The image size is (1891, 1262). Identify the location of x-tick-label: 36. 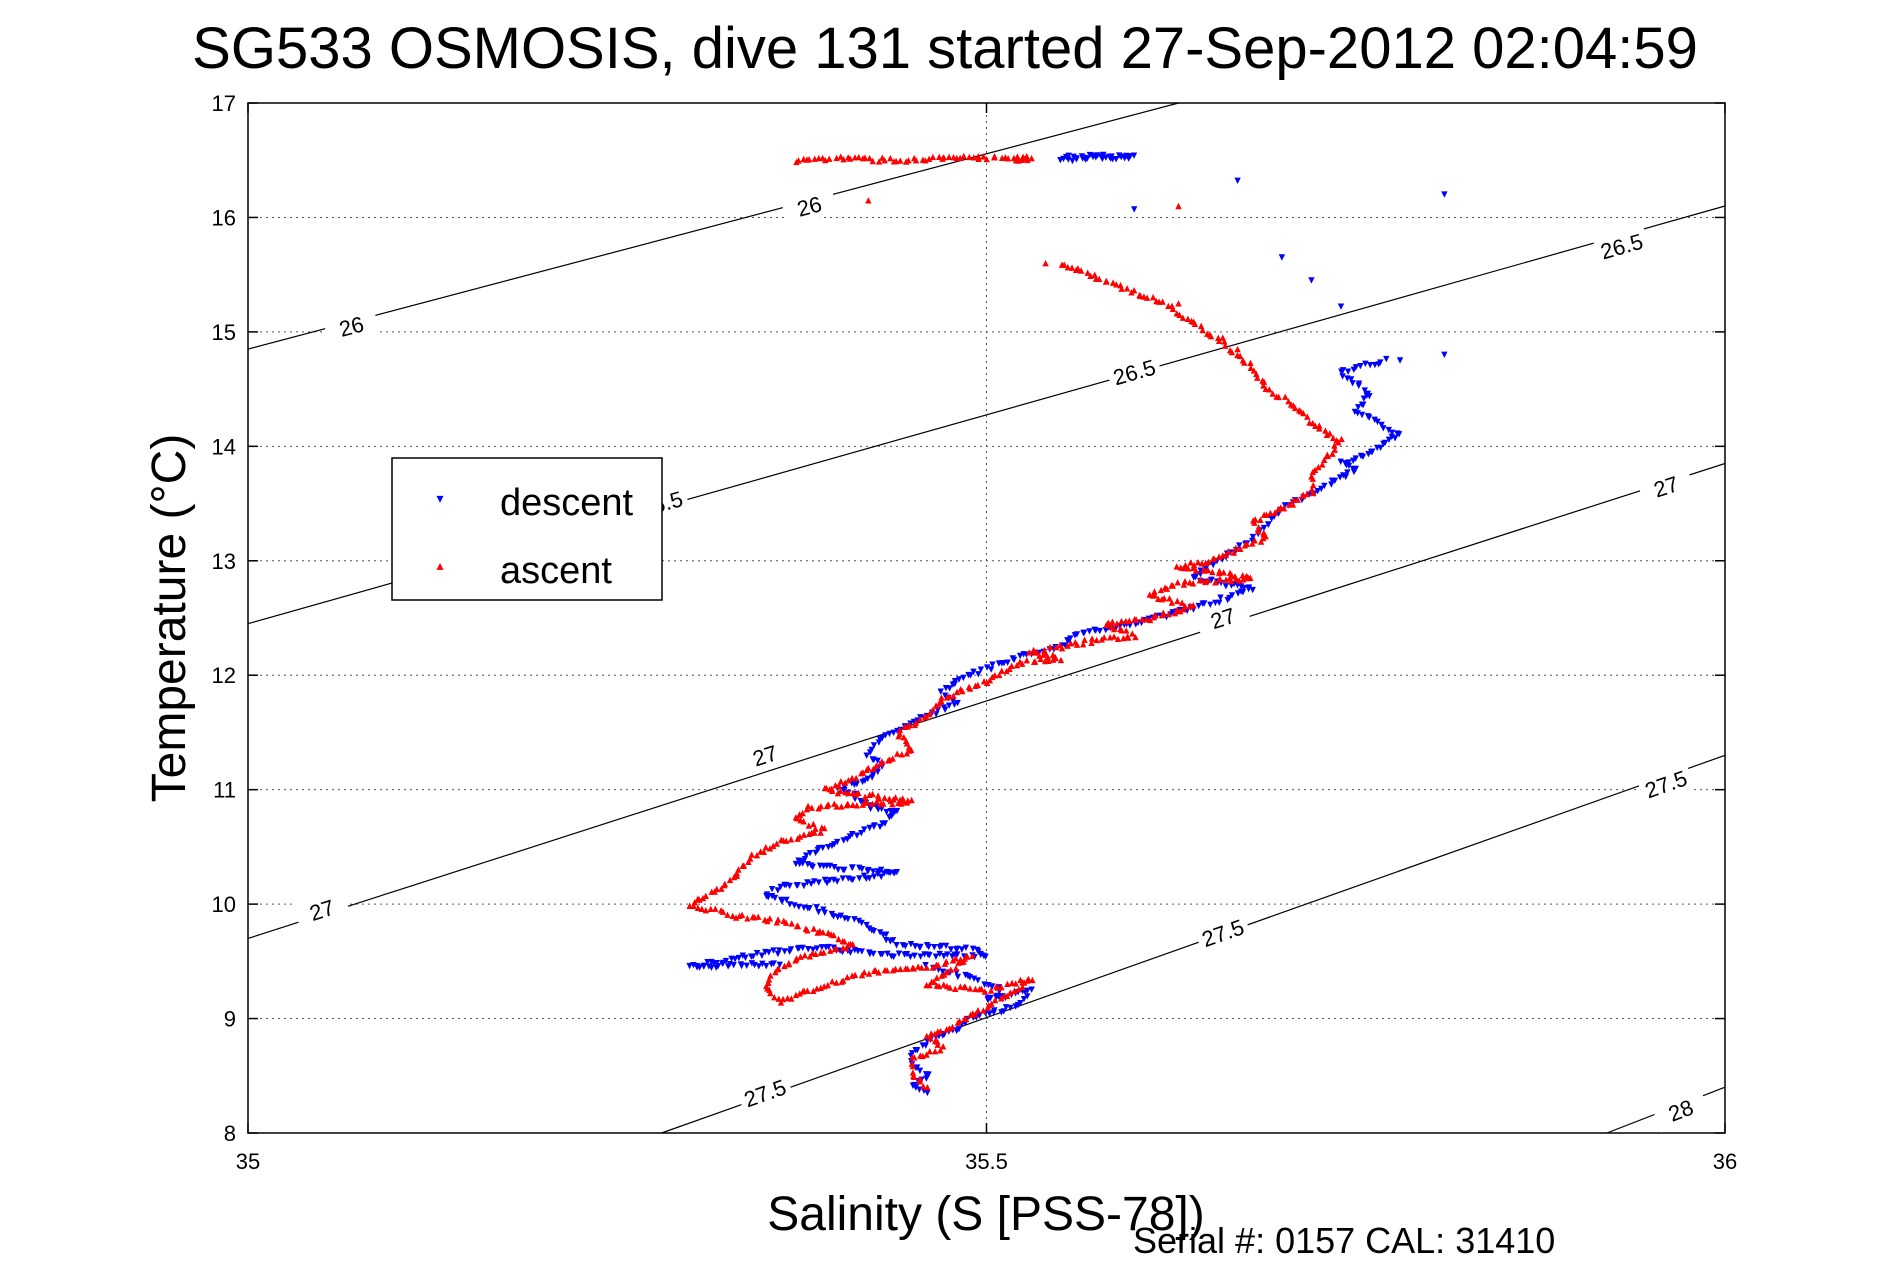
(1725, 1161).